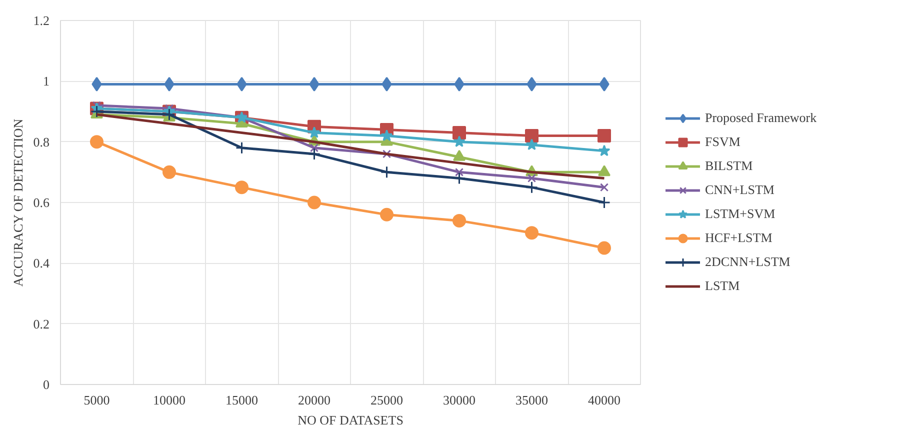  What do you see at coordinates (46, 384) in the screenshot?
I see `y-tick-label: 0` at bounding box center [46, 384].